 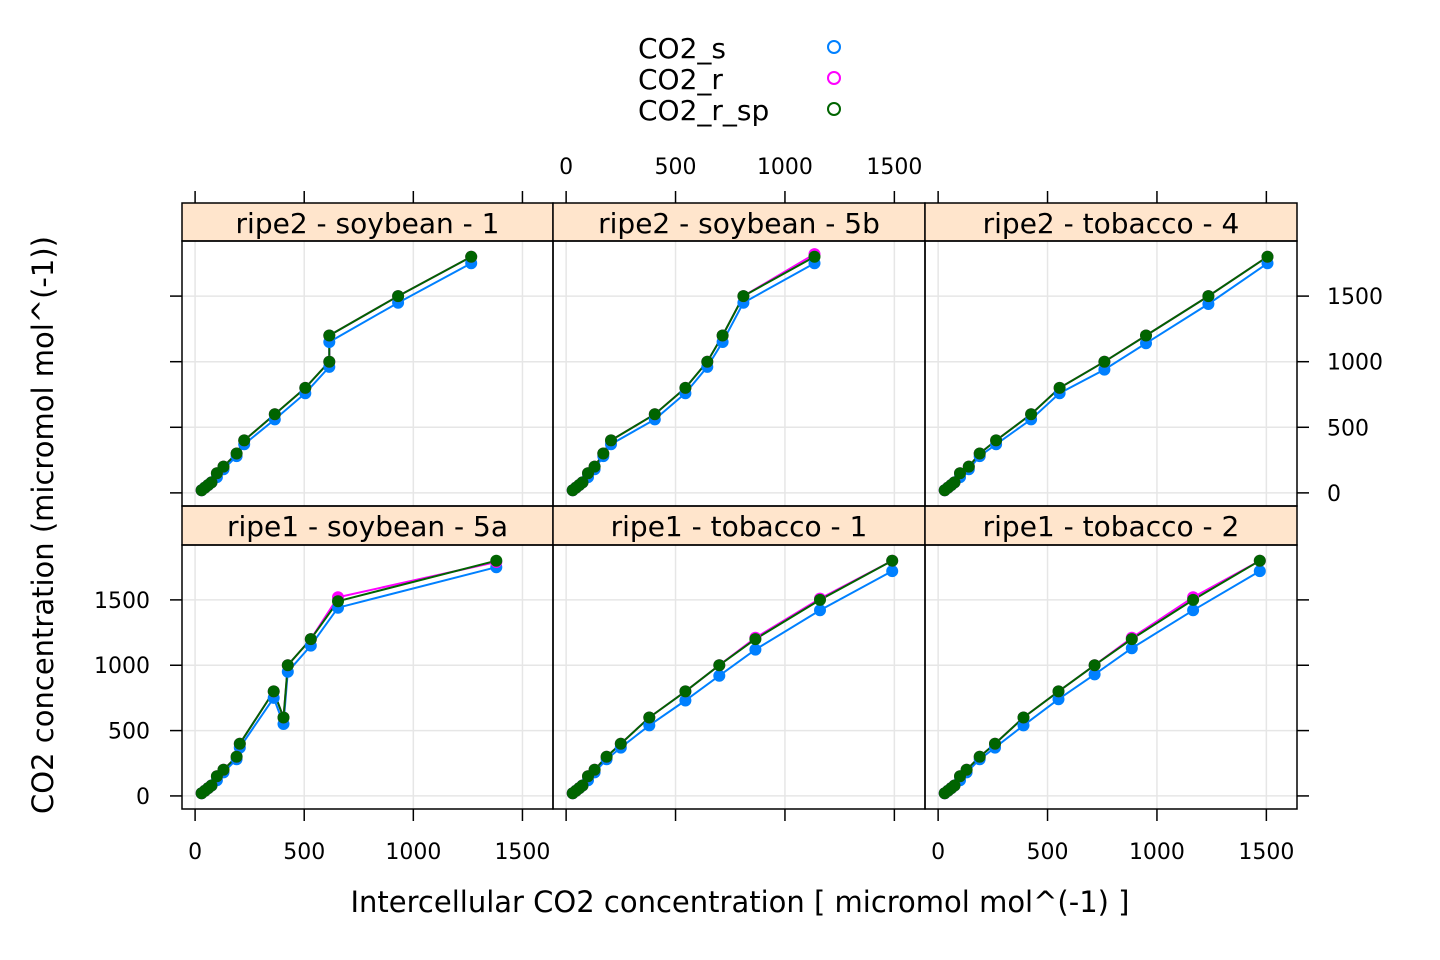 I want to click on panel-title-ripe1-tobacco-1: ripe1 - tobacco - 1, so click(x=739, y=526).